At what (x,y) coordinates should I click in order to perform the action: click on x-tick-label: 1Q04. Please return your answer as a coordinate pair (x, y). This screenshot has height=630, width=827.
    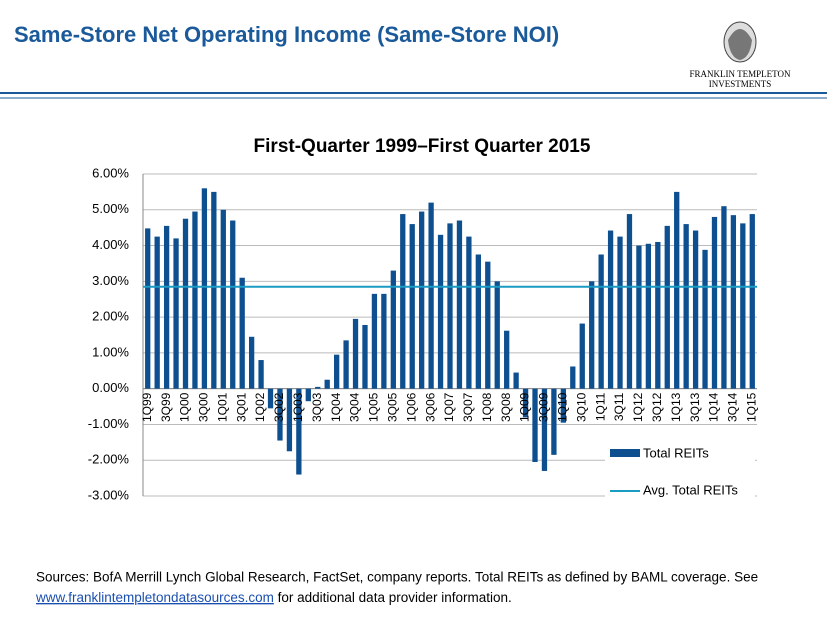
    Looking at the image, I should click on (336, 407).